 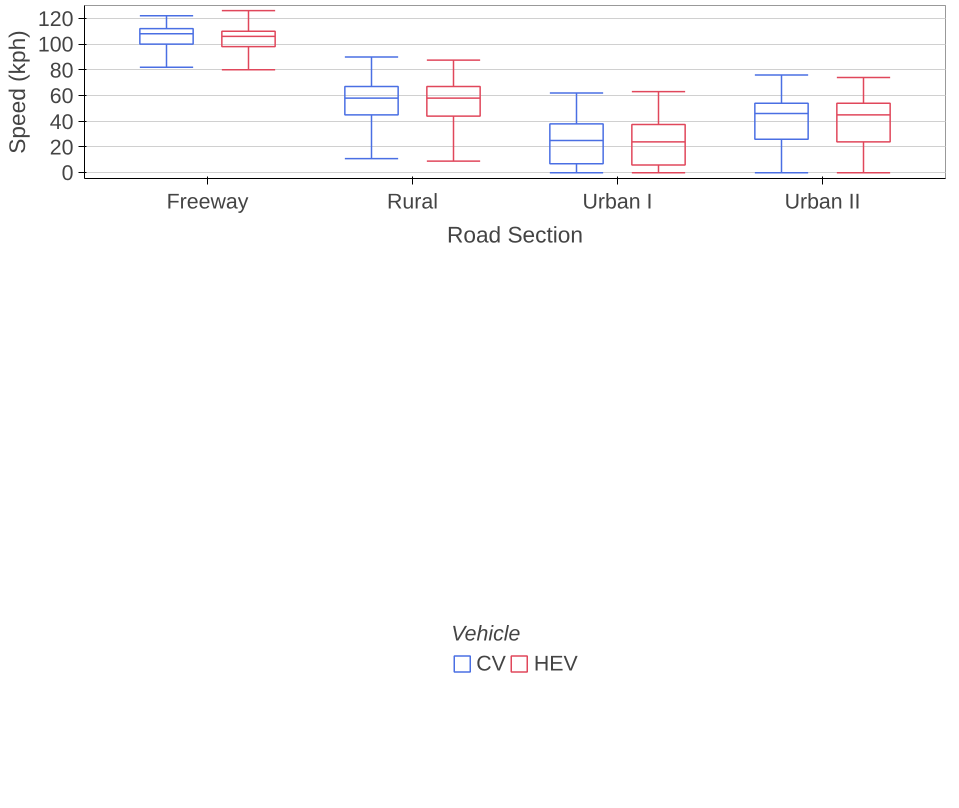 I want to click on y-tick-label: 60, so click(x=62, y=96).